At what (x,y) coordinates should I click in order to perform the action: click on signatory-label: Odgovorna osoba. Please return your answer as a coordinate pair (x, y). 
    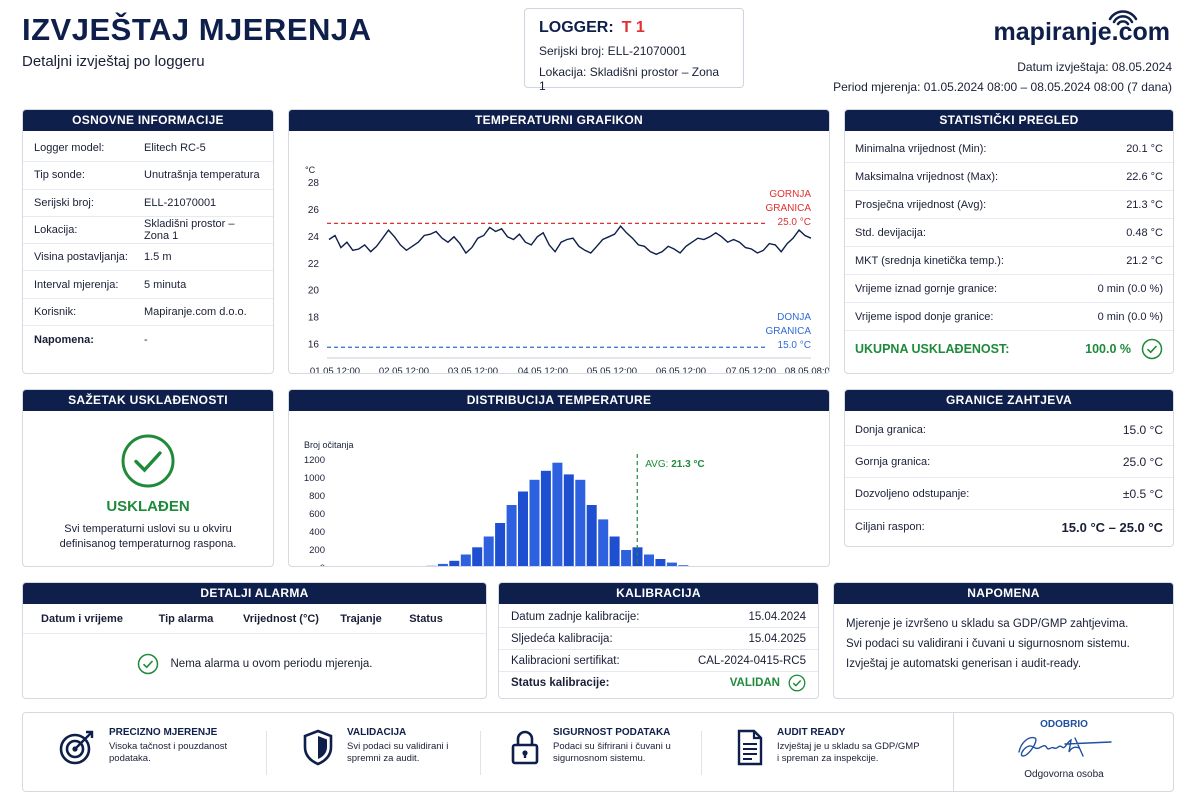
    Looking at the image, I should click on (1064, 774).